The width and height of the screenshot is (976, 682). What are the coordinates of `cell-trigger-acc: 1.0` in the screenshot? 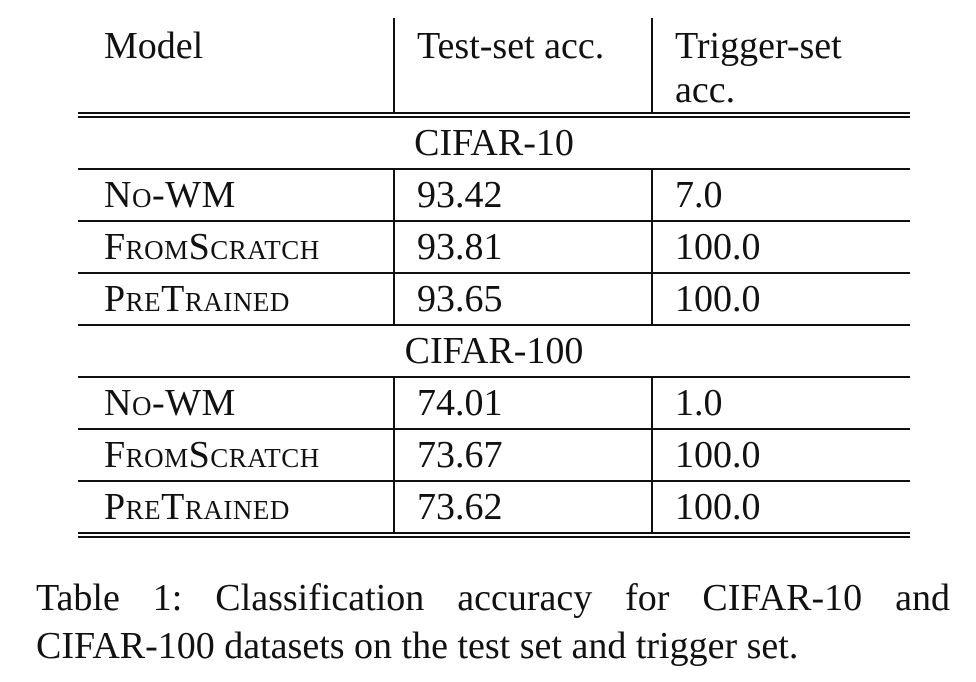 It's located at (781, 403).